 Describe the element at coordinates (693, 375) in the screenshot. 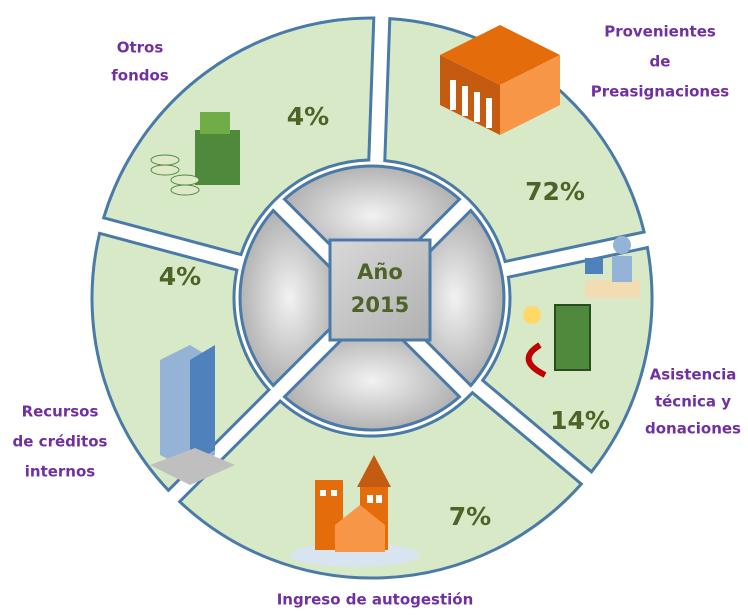

I see `segment-label: Asistencia` at that location.